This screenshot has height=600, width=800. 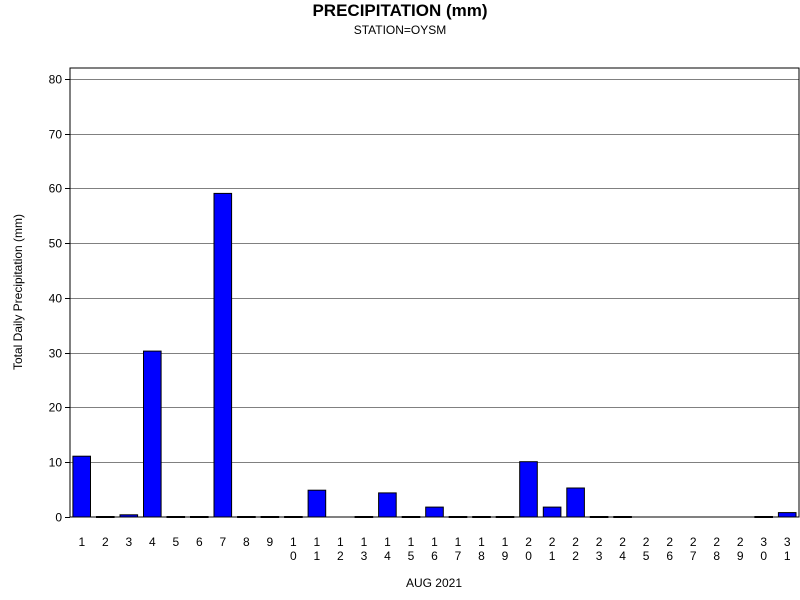 What do you see at coordinates (223, 542) in the screenshot?
I see `x-tick-label: 7` at bounding box center [223, 542].